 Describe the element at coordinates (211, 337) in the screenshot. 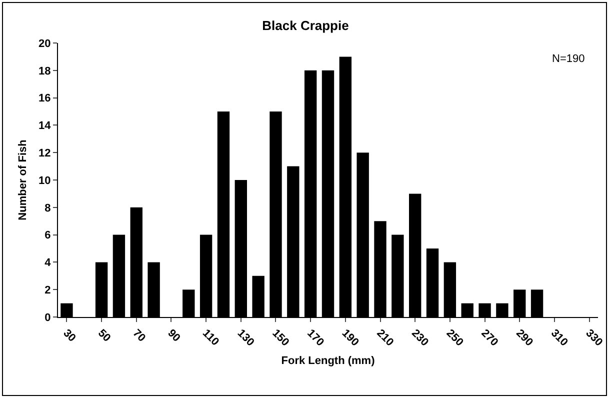

I see `x-tick-label: 110` at that location.